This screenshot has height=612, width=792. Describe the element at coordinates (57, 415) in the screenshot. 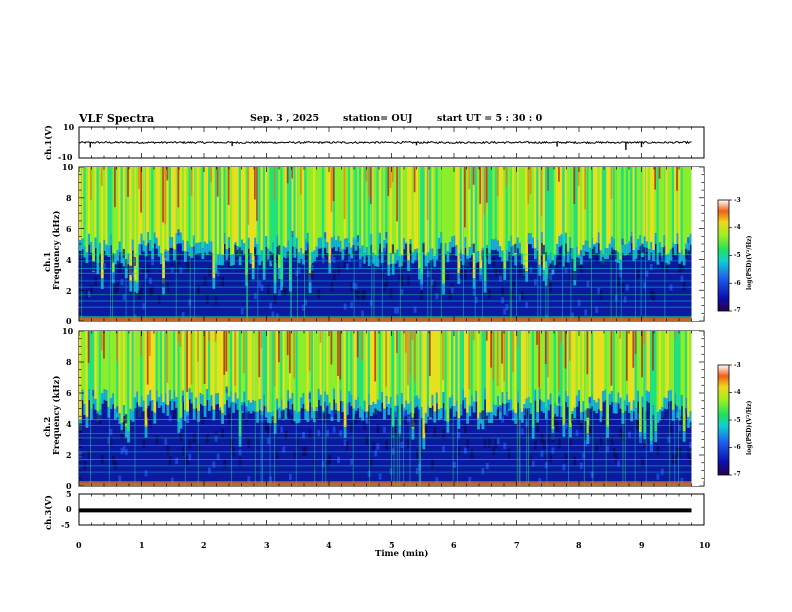

I see `spec2-ylabel-frequency: Frequency (kHz)` at that location.